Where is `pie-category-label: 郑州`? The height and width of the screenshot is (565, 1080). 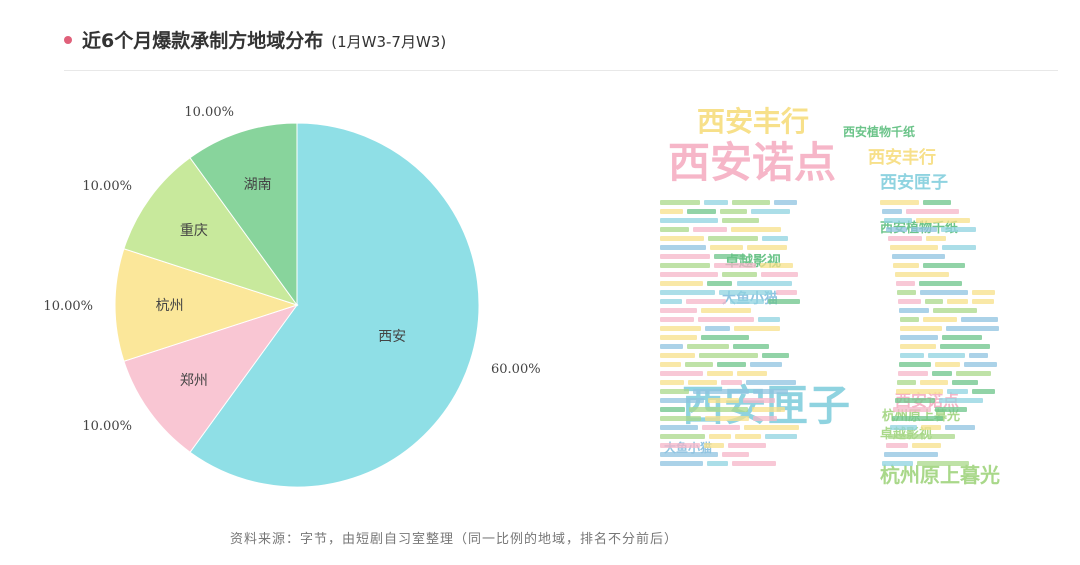
pie-category-label: 郑州 is located at coordinates (194, 381).